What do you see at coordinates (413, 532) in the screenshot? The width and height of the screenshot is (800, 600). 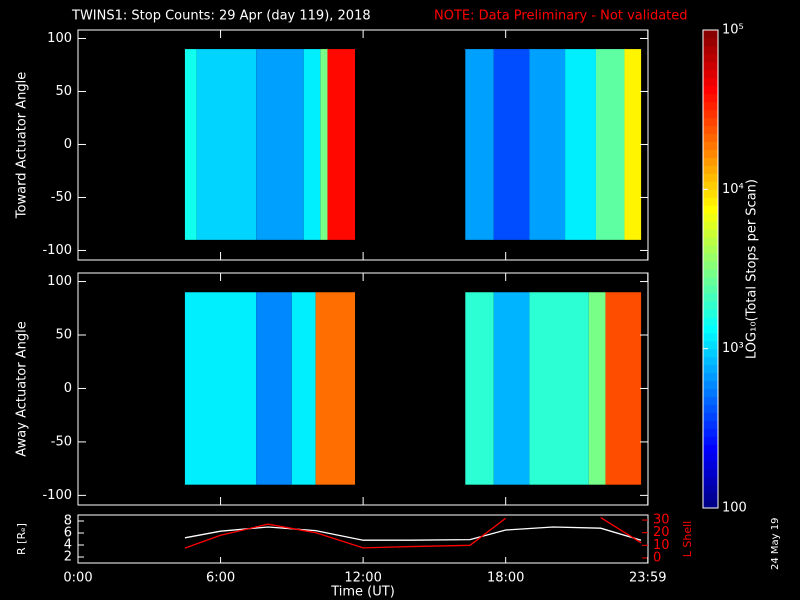 I see `series-line` at bounding box center [413, 532].